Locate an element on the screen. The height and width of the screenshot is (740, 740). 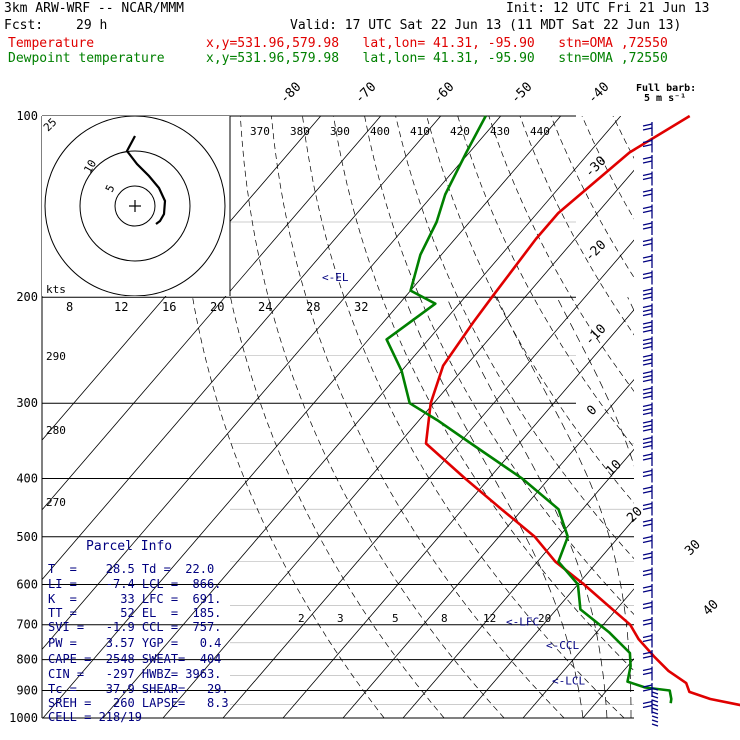
isentrope-label: 420 is located at coordinates (460, 131).